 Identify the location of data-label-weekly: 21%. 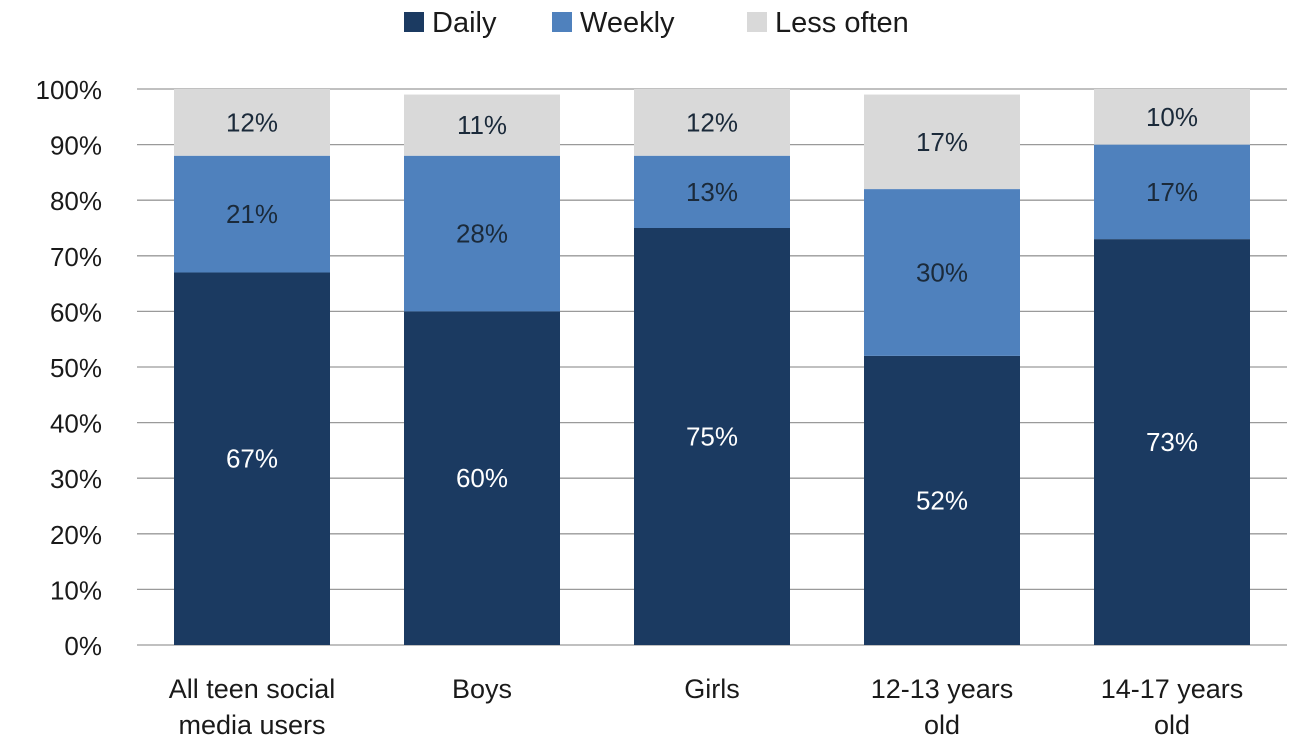
(252, 214).